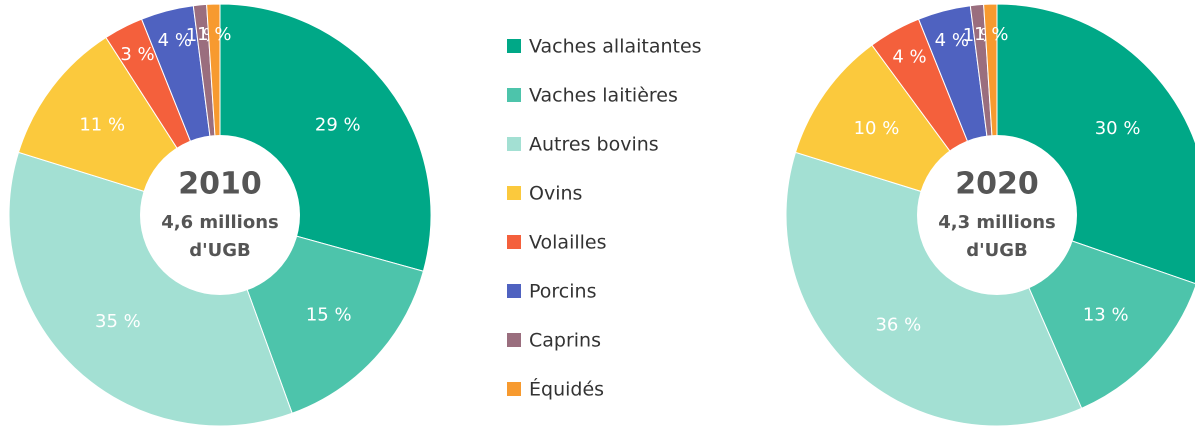  Describe the element at coordinates (102, 124) in the screenshot. I see `value-label: 11 %` at that location.